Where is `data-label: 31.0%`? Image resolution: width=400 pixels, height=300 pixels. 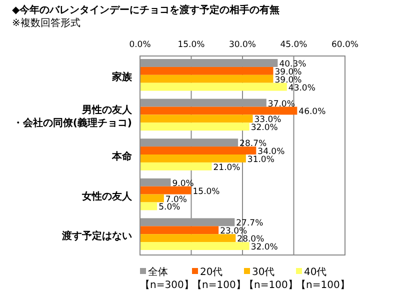 data-label: 31.0% is located at coordinates (260, 159).